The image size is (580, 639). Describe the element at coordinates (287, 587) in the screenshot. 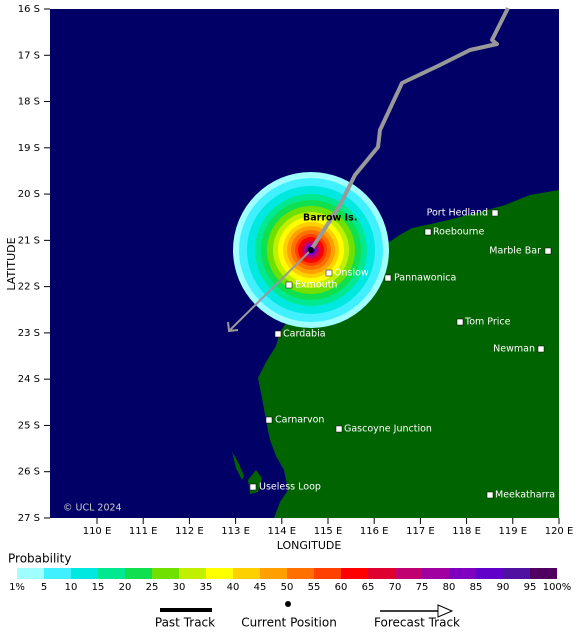

I see `colorbar-label: 50` at that location.